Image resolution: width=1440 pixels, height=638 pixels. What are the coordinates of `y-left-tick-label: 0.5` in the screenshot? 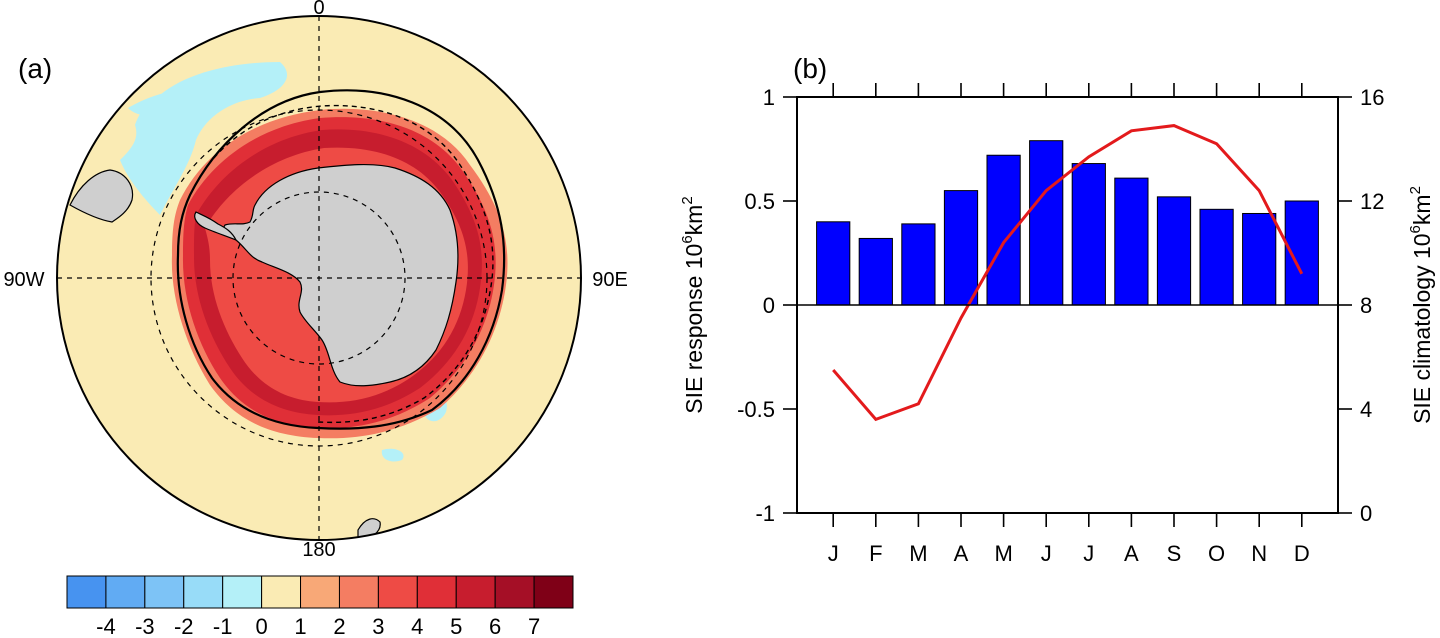 It's located at (759, 201).